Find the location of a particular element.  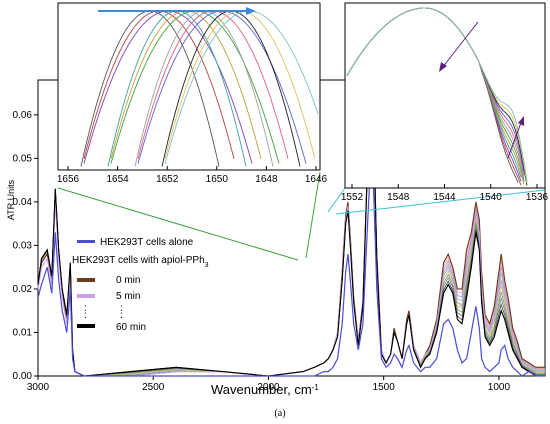

legend-label-5min: 5 min is located at coordinates (128, 296).